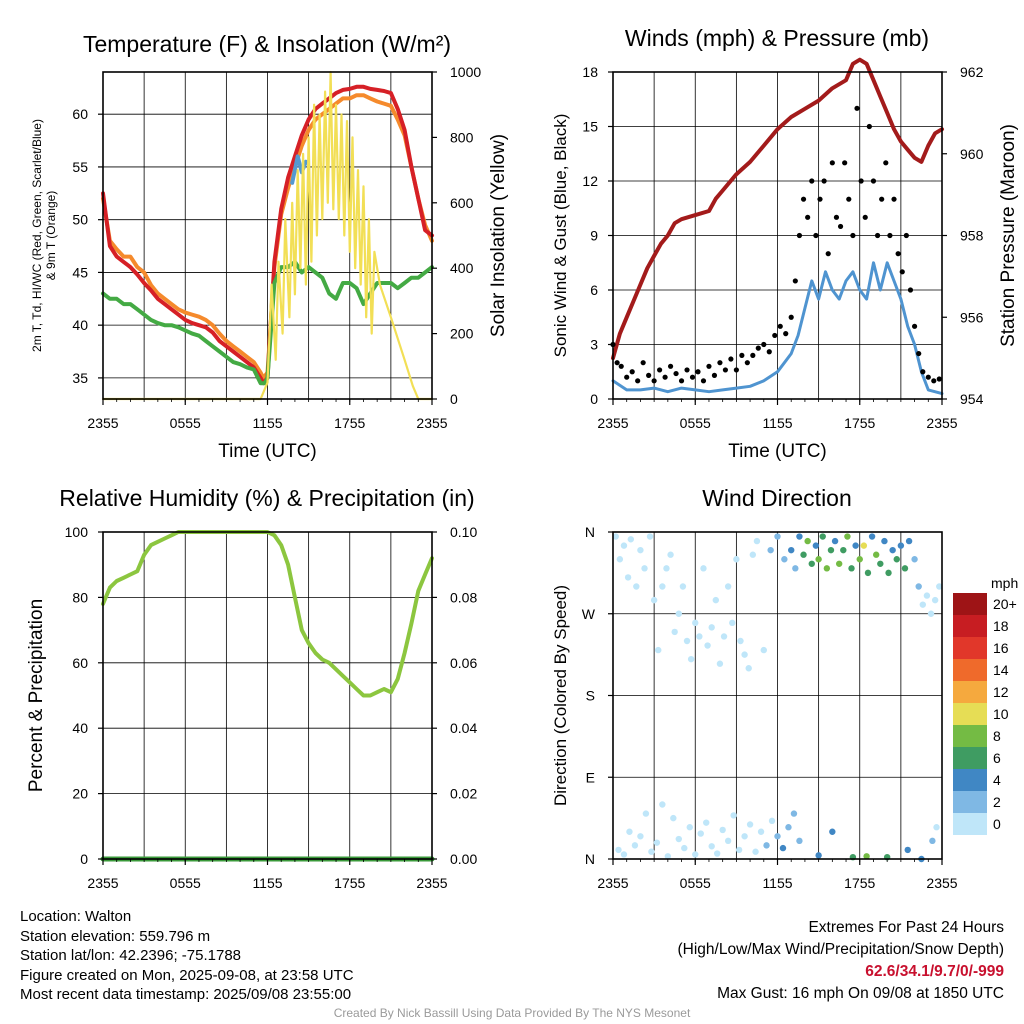 The width and height of the screenshot is (1024, 1024). Describe the element at coordinates (267, 451) in the screenshot. I see `chart1-xlabel: Time (UTC)` at that location.